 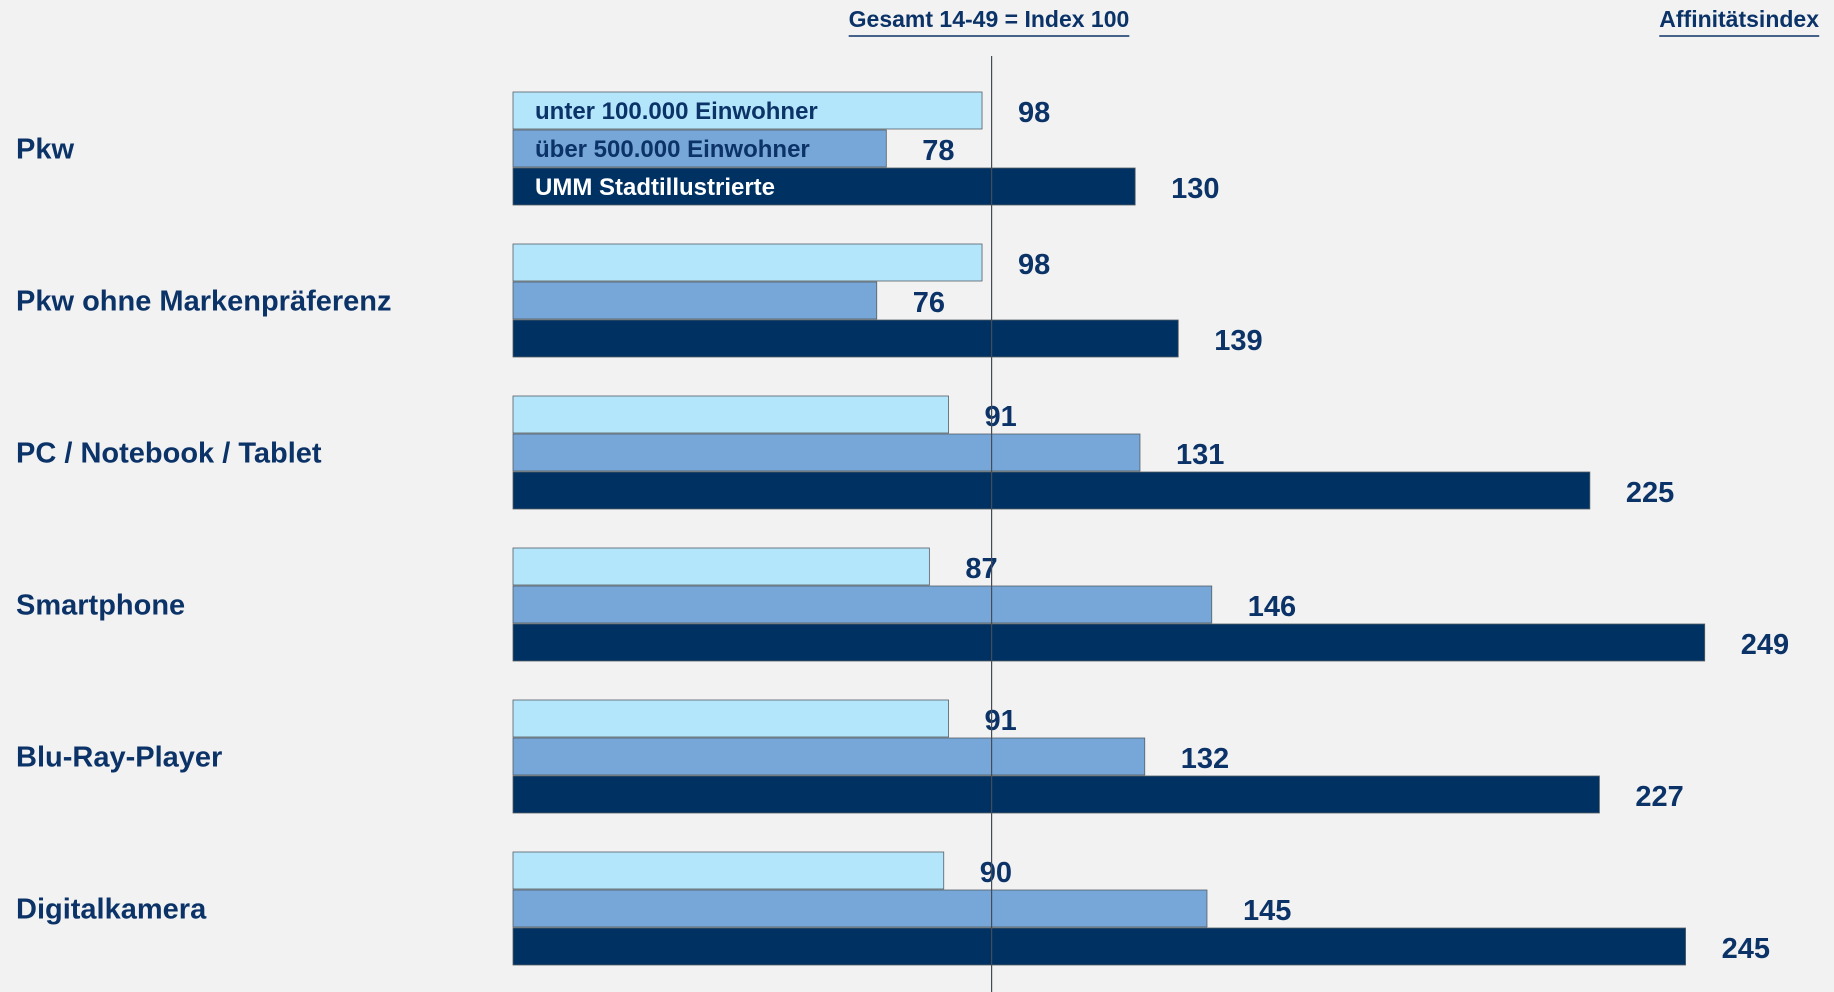 What do you see at coordinates (169, 454) in the screenshot?
I see `category-label: PC / Notebook / Tablet` at bounding box center [169, 454].